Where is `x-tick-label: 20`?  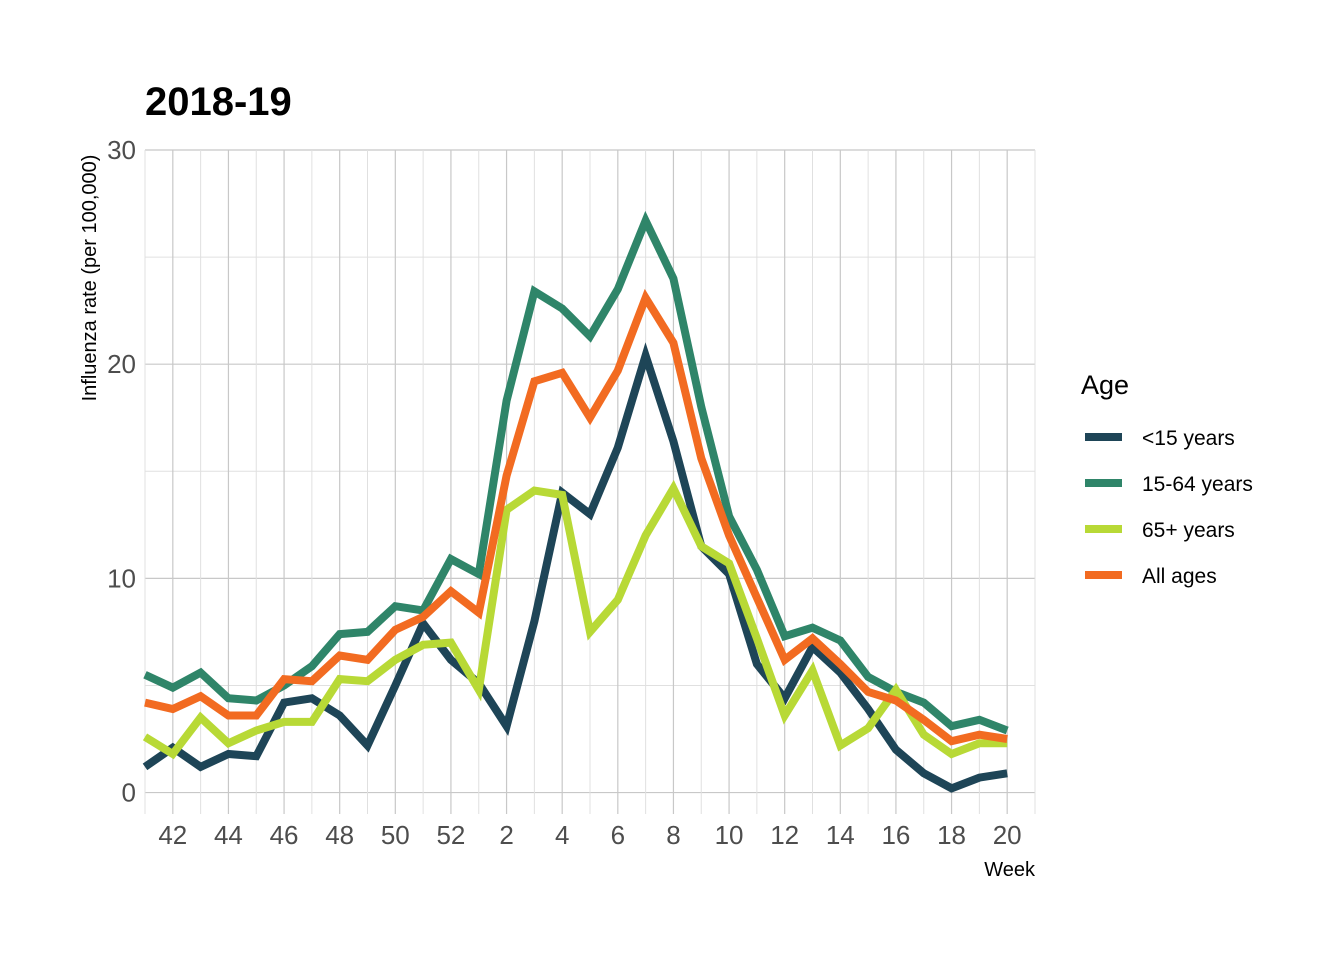 x-tick-label: 20 is located at coordinates (1007, 835).